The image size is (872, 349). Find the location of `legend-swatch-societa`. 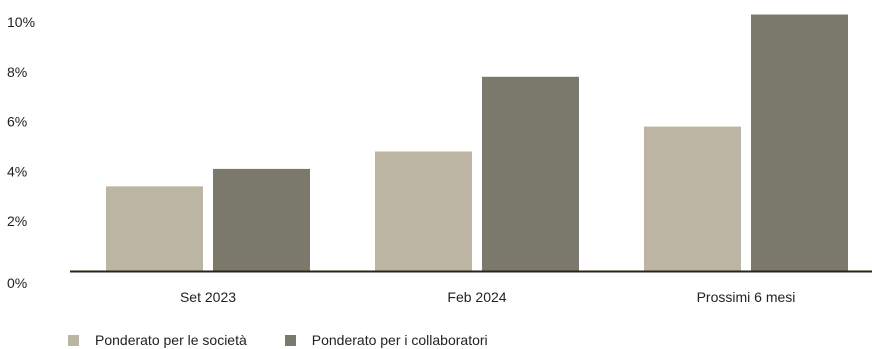

legend-swatch-societa is located at coordinates (73, 340).